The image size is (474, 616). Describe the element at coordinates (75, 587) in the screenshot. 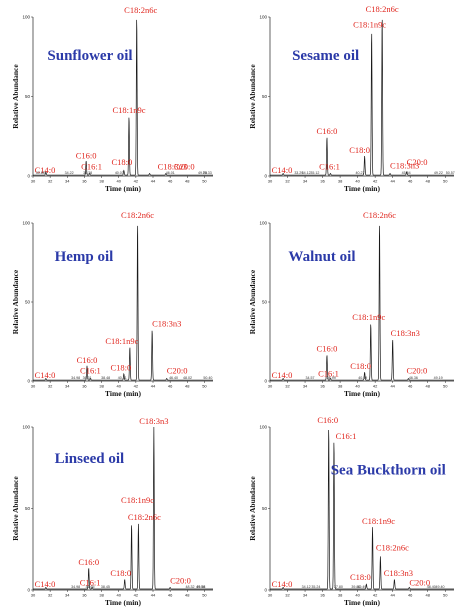

I see `retention-time-label: 34.98` at that location.